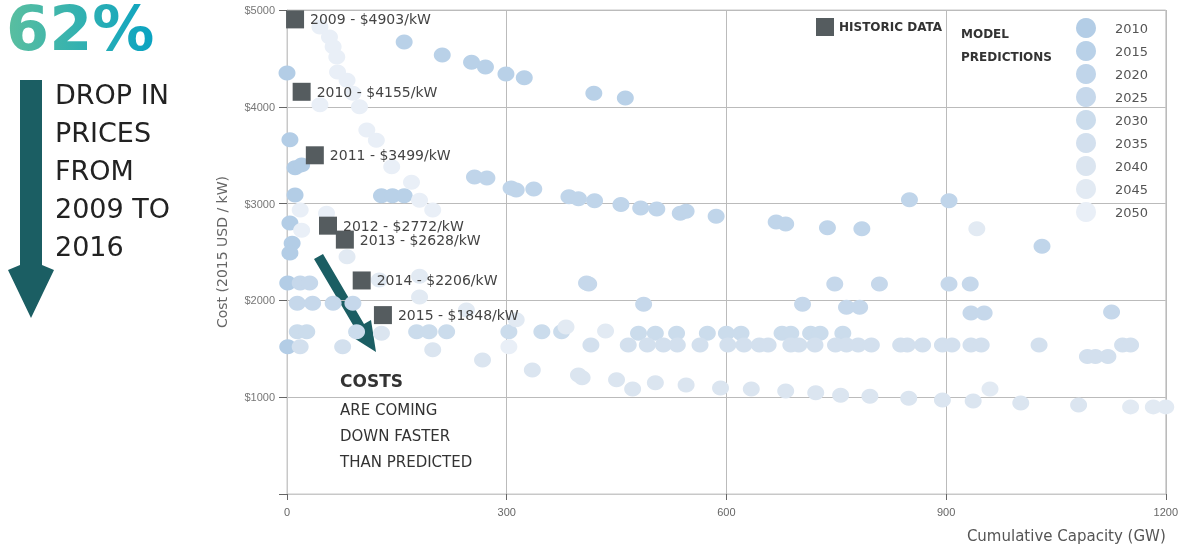 This screenshot has width=1181, height=545. What do you see at coordinates (372, 381) in the screenshot?
I see `annotation: COSTS` at bounding box center [372, 381].